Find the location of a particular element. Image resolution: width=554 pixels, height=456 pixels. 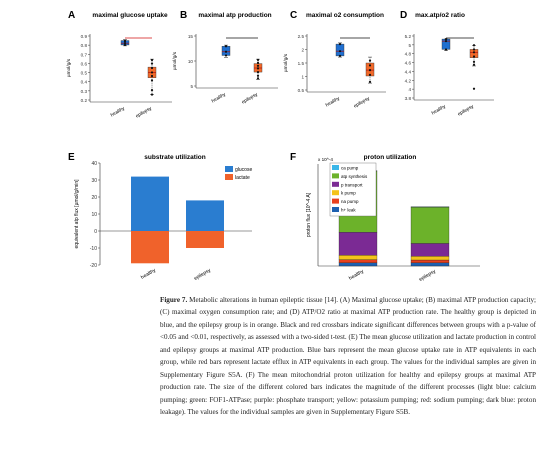

bar-lactate-healthy is located at coordinates (150, 247).